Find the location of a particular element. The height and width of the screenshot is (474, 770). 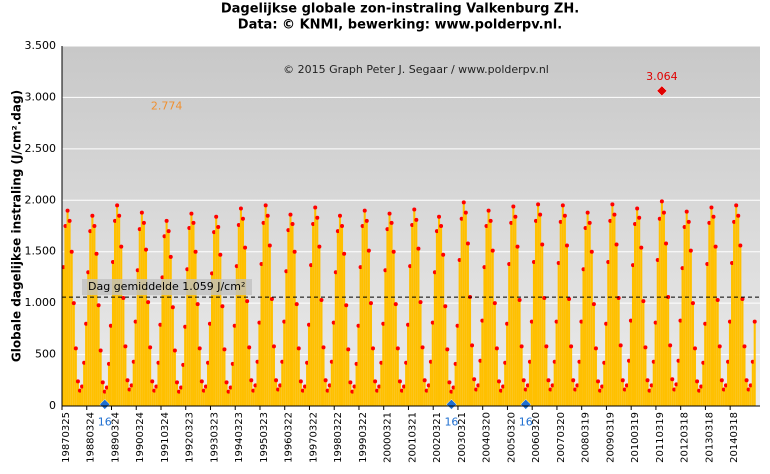

x-tick-label: 20100319 is located at coordinates (635, 437).